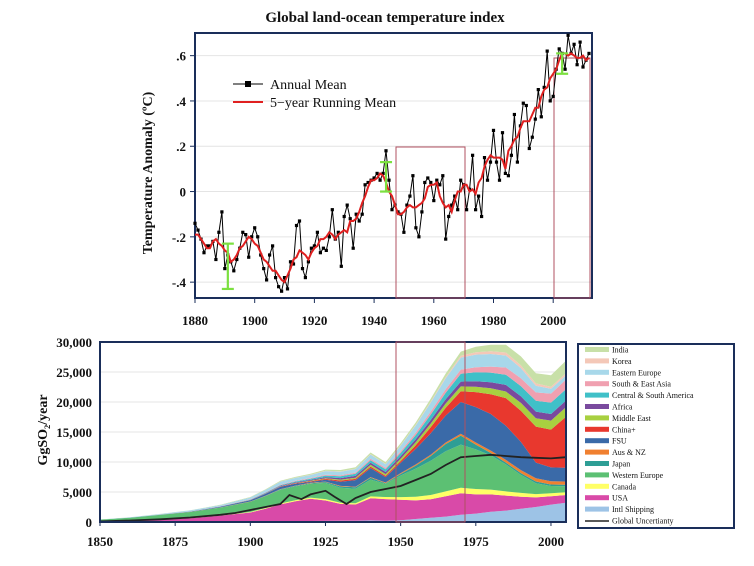 This screenshot has width=754, height=566. Describe the element at coordinates (641, 384) in the screenshot. I see `legend-label: South & East Asia` at that location.